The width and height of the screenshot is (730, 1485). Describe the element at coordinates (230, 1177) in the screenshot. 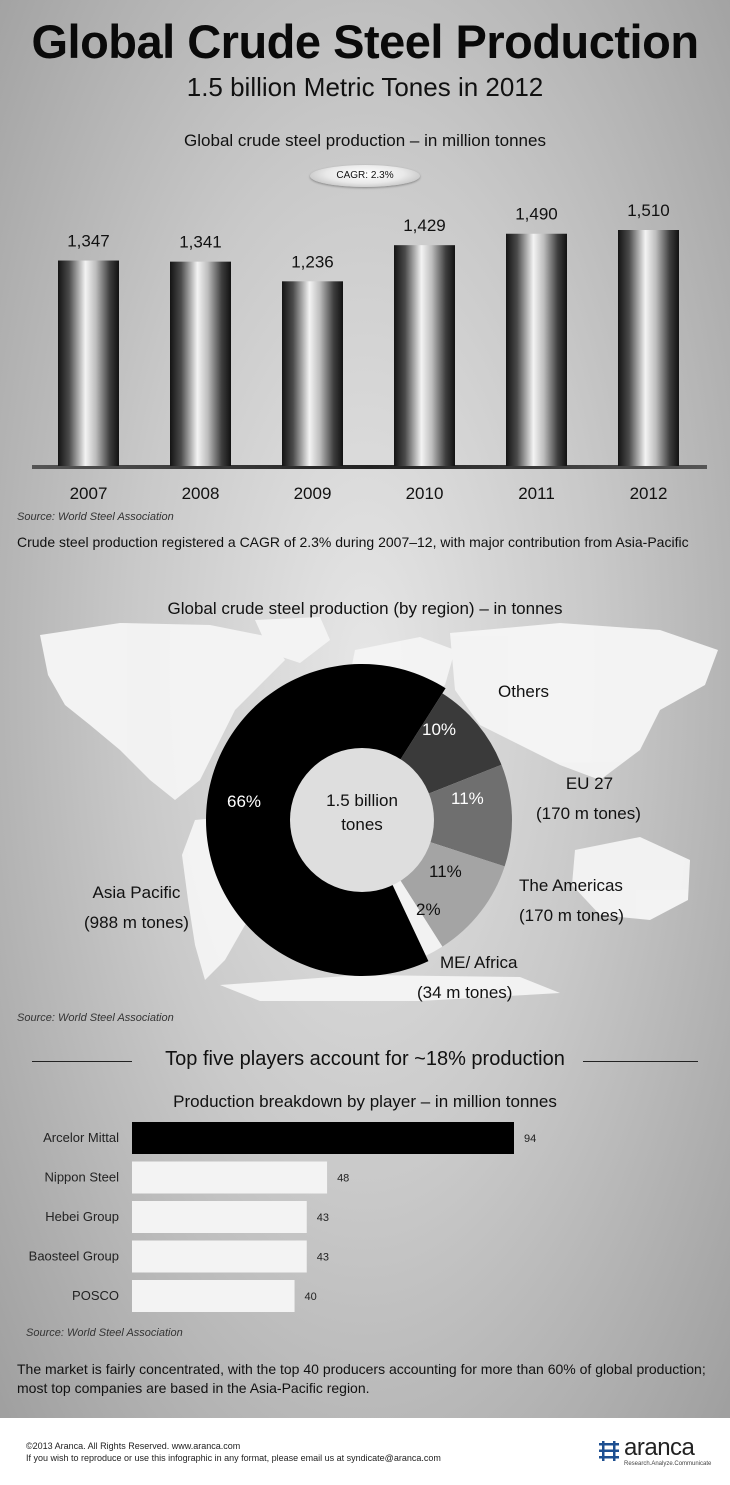

I see `hbar-nippon-steel` at that location.